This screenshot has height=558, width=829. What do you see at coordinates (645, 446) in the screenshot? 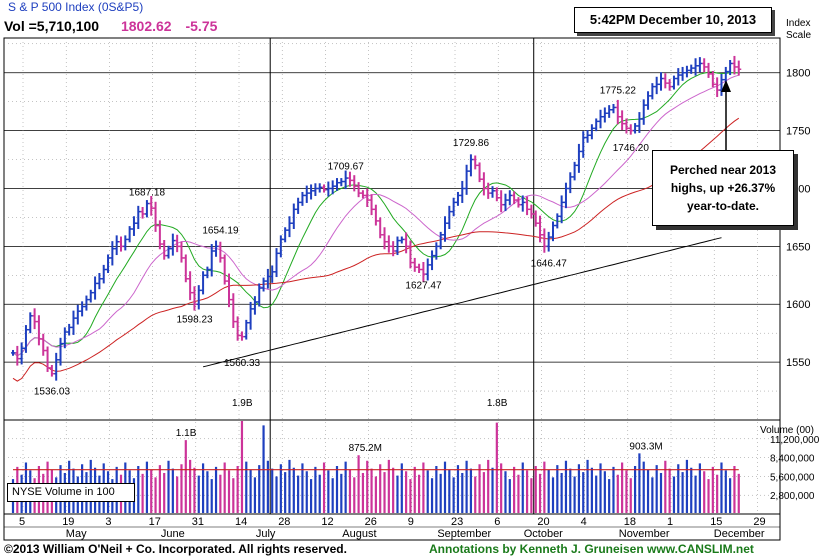
I see `volume-annotation: 903.3M` at bounding box center [645, 446].